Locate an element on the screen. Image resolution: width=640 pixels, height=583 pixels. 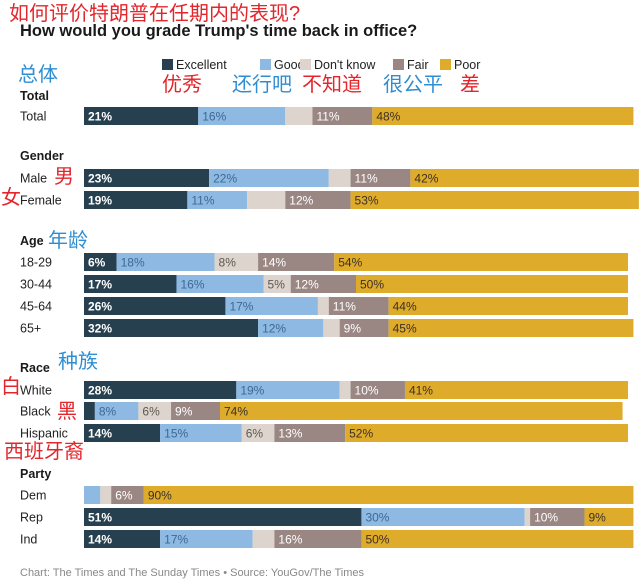
row-label: White is located at coordinates (36, 391).